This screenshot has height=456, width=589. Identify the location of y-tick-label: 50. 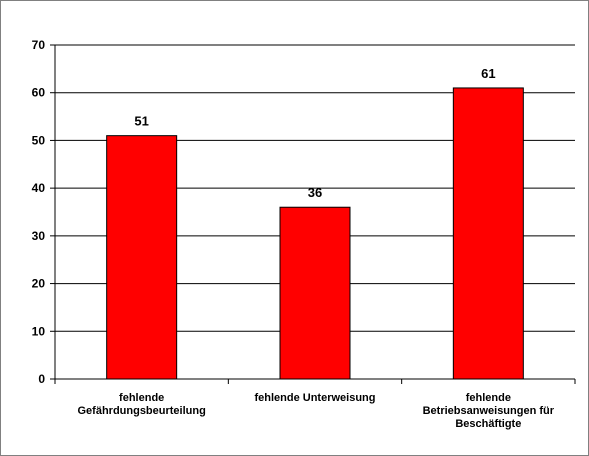
(39, 140).